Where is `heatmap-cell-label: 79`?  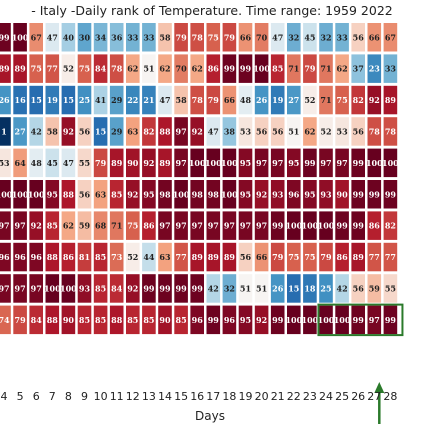 heatmap-cell-label: 79 is located at coordinates (21, 320).